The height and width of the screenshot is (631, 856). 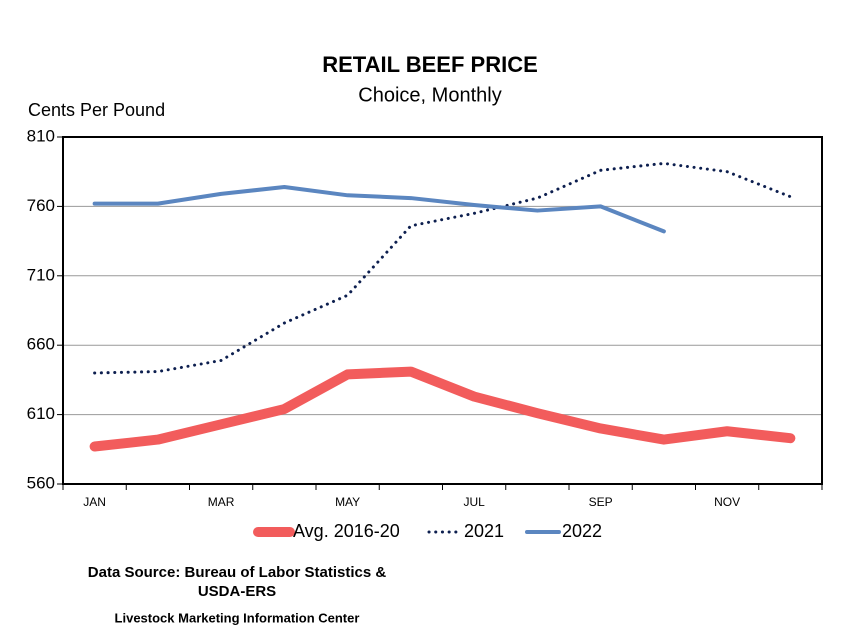 What do you see at coordinates (429, 95) in the screenshot?
I see `chart-subtitle: Choice, Monthly` at bounding box center [429, 95].